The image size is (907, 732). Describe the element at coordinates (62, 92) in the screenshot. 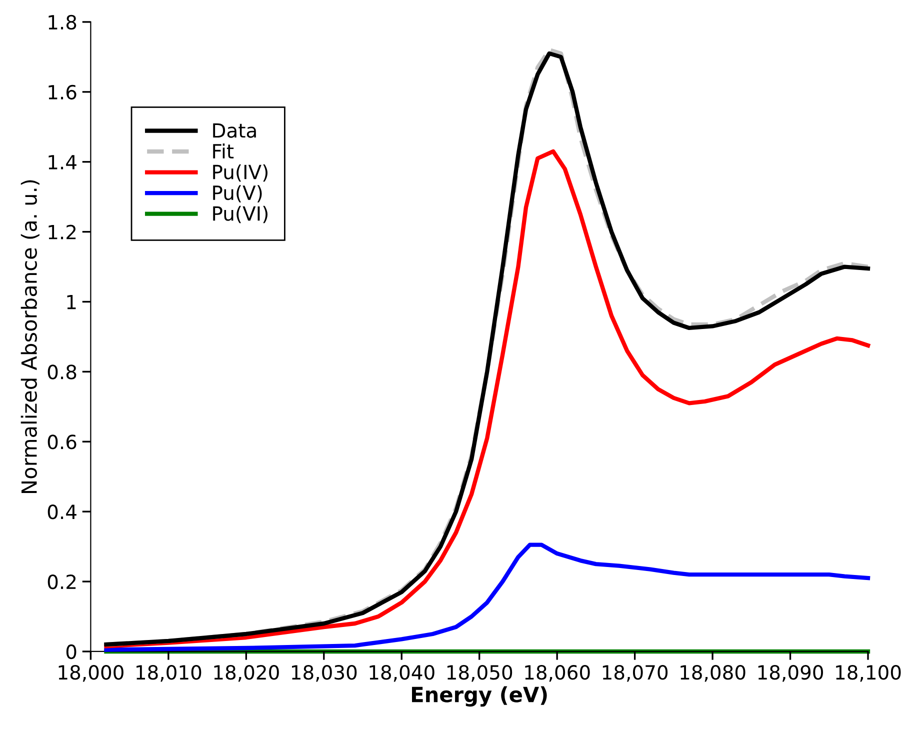

I see `y-tick-label: 1.6` at that location.